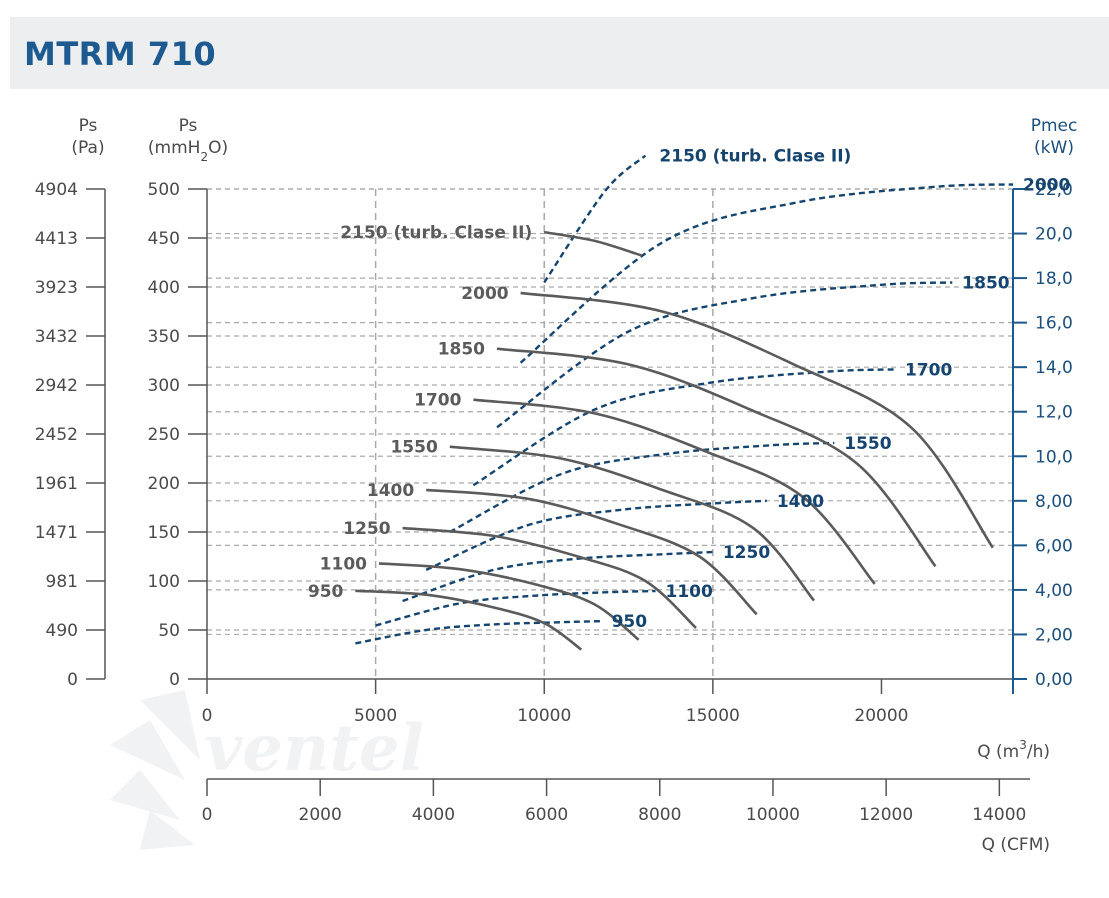 The width and height of the screenshot is (1109, 898). Describe the element at coordinates (1054, 591) in the screenshot. I see `kw-tick-label: 4,00` at that location.